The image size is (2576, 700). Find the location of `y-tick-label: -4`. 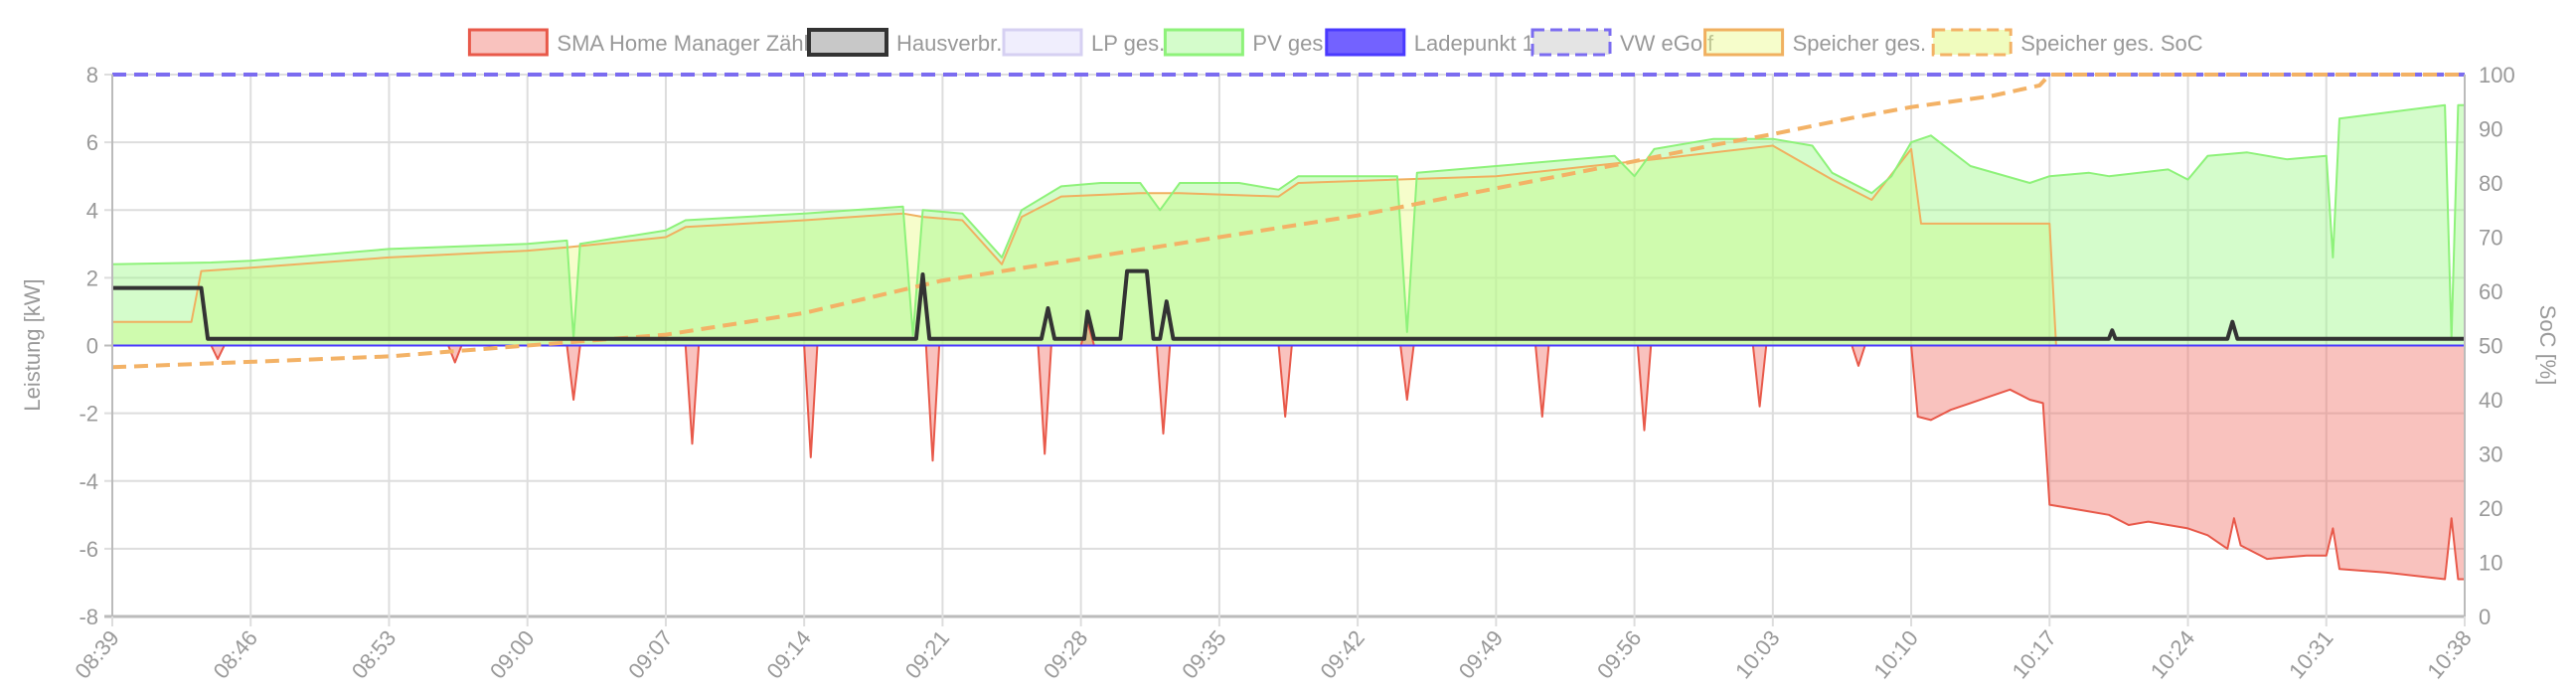

y-tick-label: -4 is located at coordinates (88, 481).